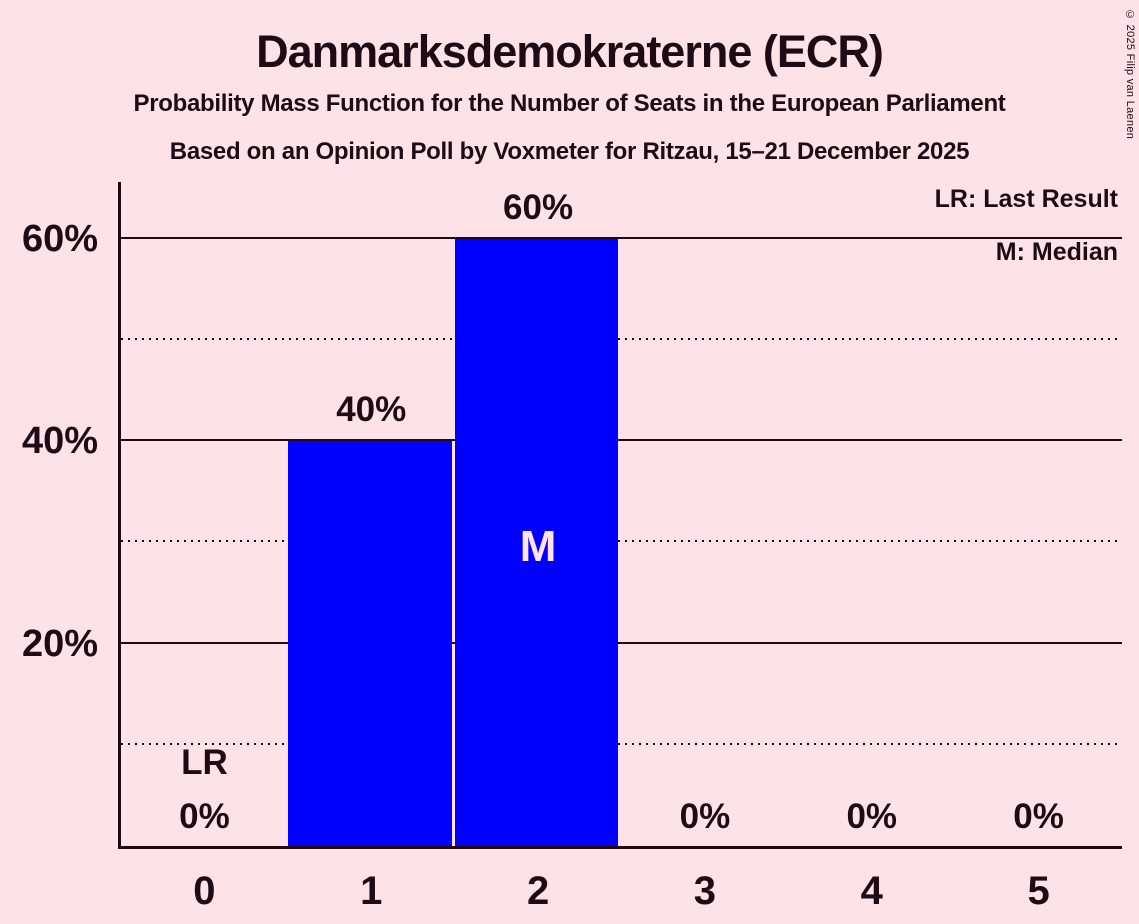 The image size is (1139, 924). What do you see at coordinates (705, 816) in the screenshot?
I see `bar-value-label-3: 0%` at bounding box center [705, 816].